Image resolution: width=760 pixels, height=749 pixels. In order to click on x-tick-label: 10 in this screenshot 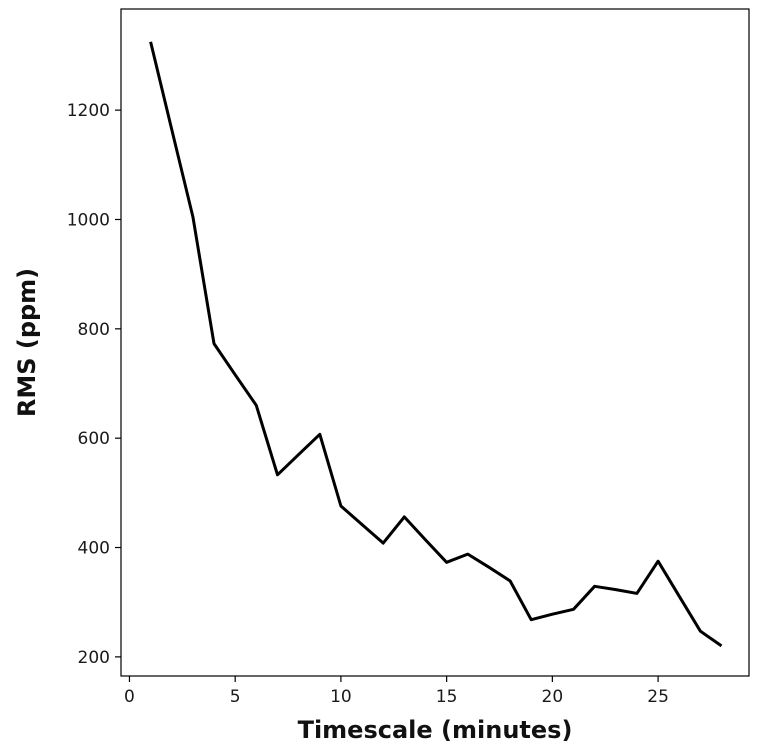, I will do `click(341, 697)`.